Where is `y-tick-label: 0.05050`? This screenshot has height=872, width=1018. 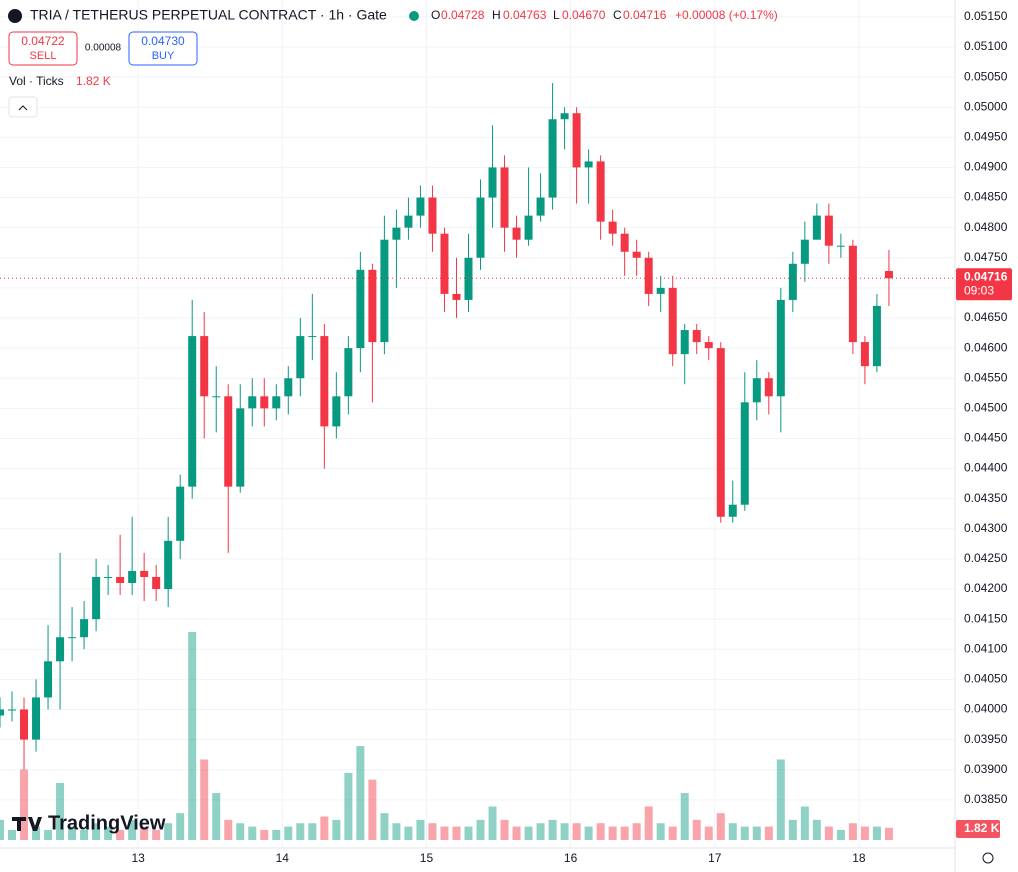 y-tick-label: 0.05050 is located at coordinates (986, 76).